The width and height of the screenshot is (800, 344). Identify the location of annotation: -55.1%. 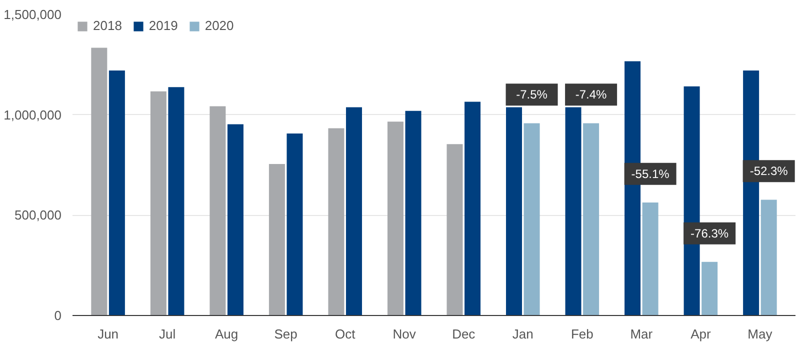
(650, 173).